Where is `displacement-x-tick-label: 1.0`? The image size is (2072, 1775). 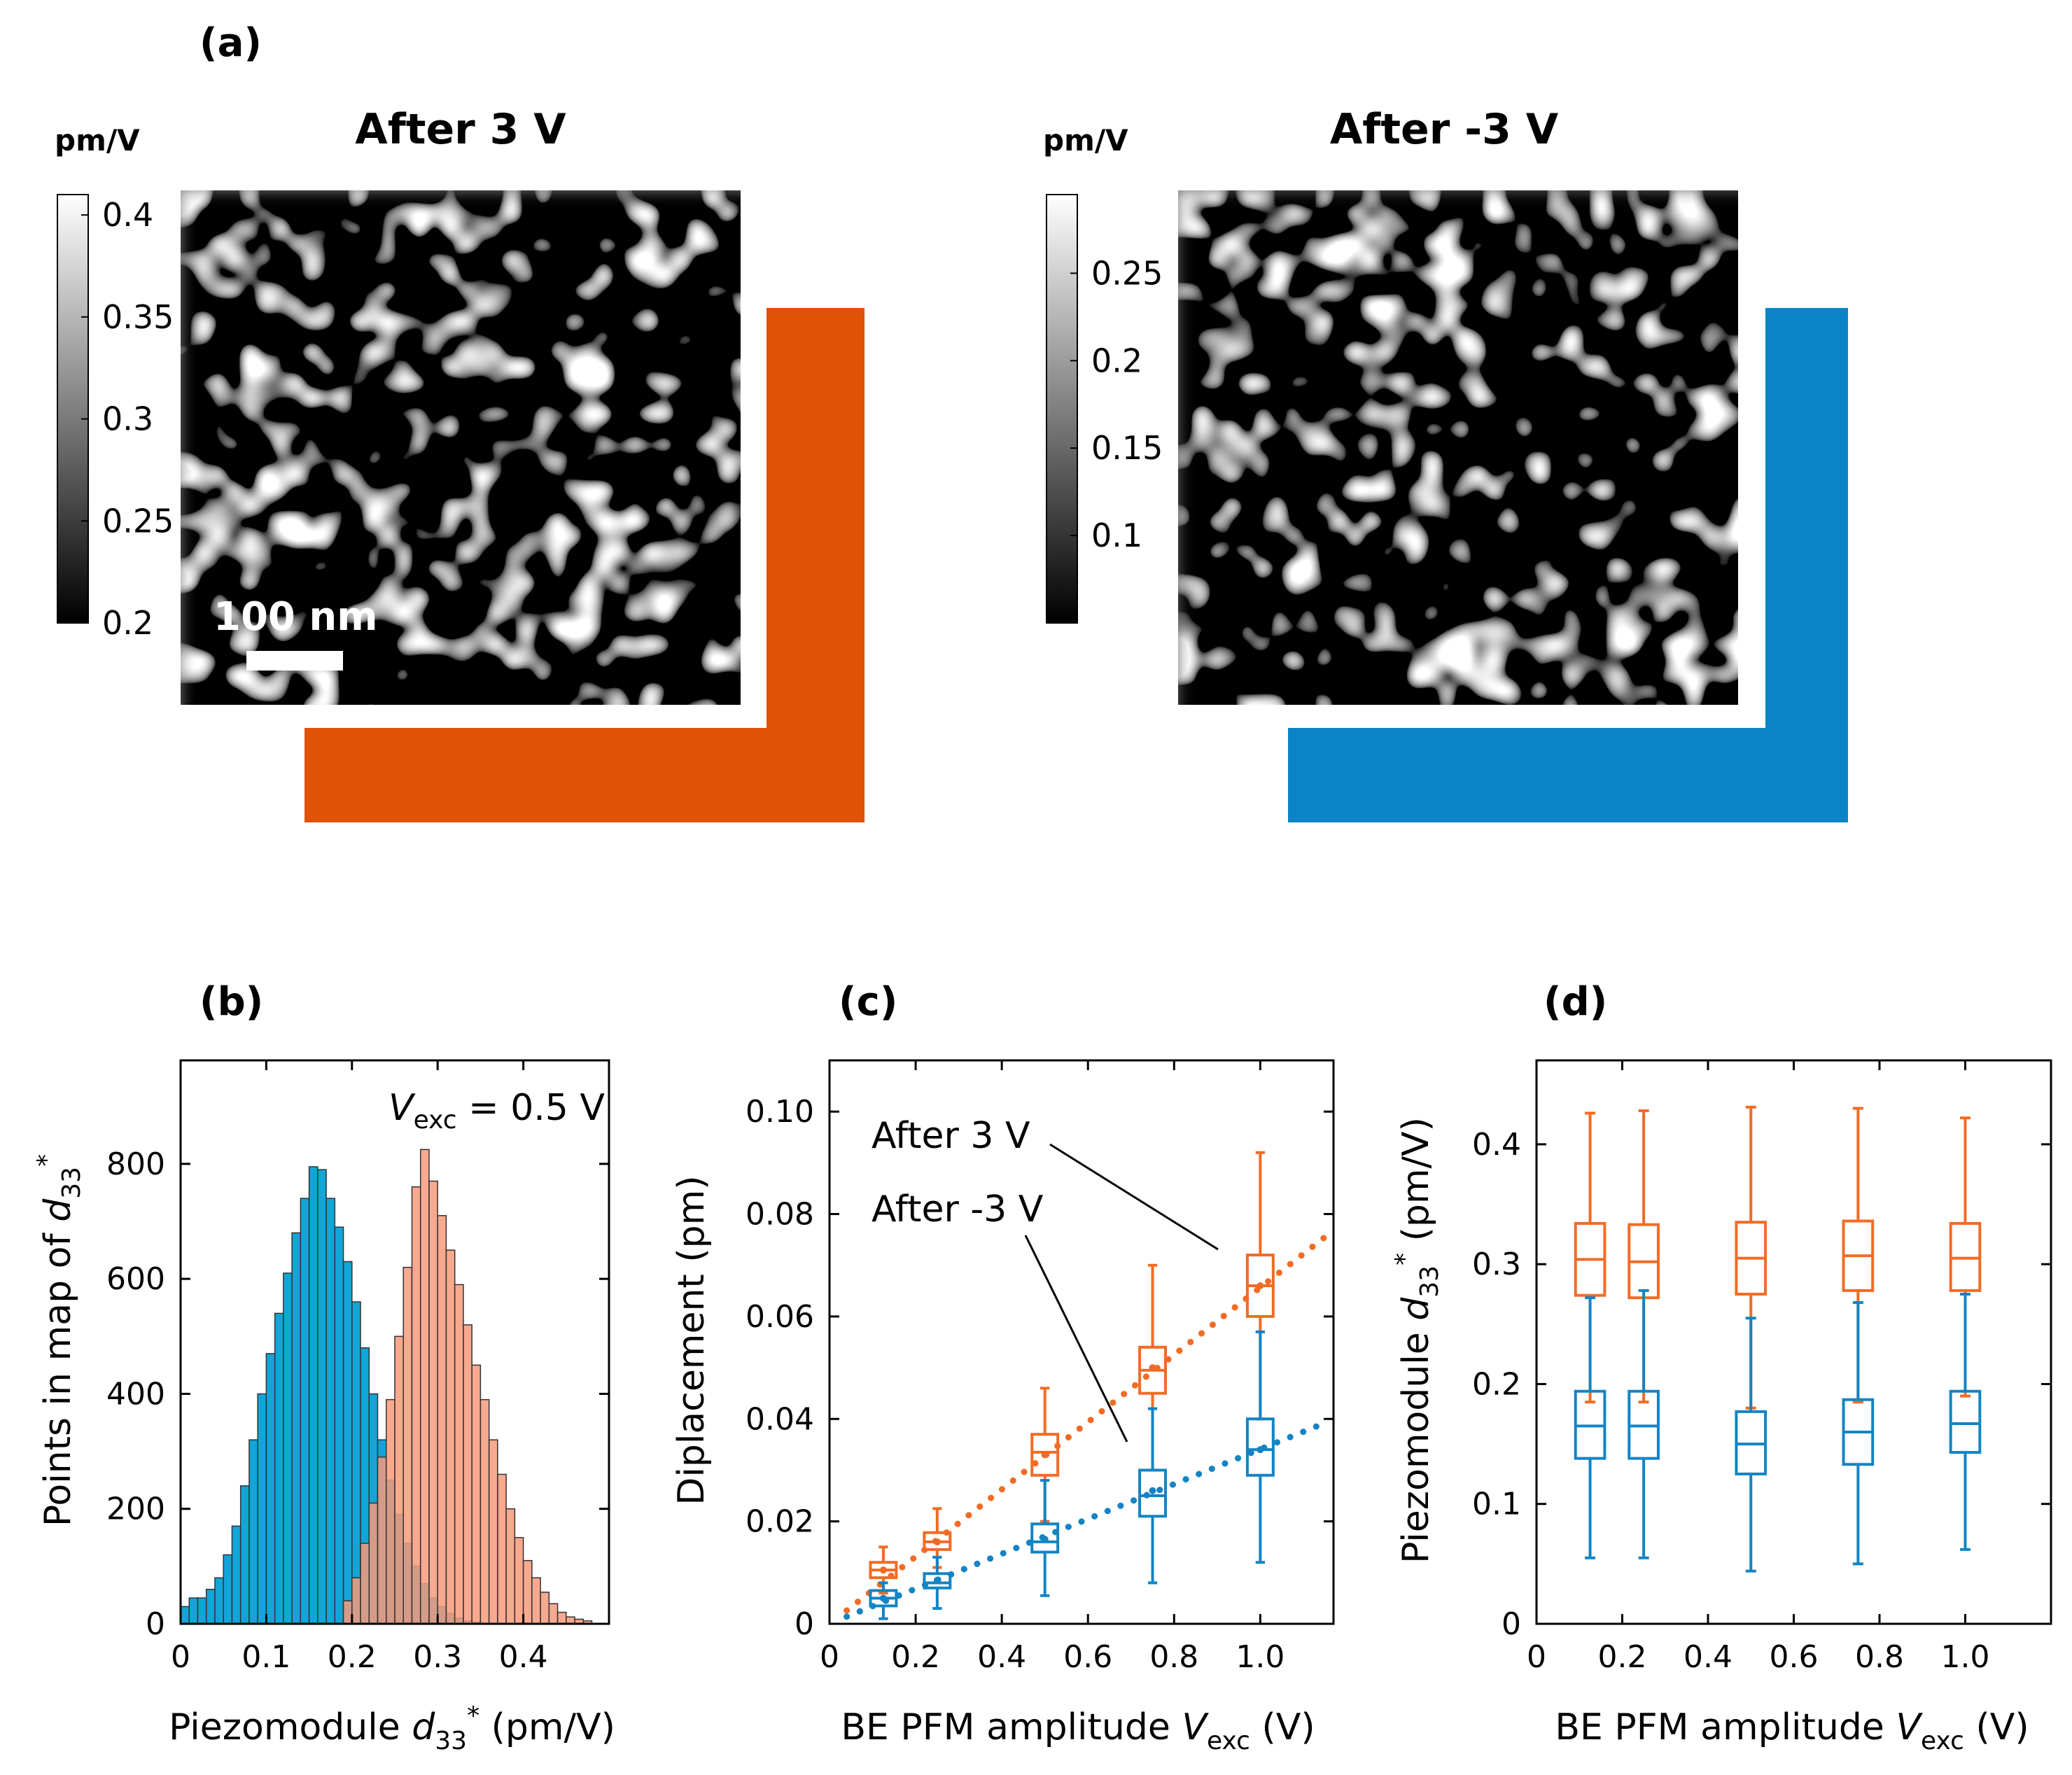
displacement-x-tick-label: 1.0 is located at coordinates (1260, 1657).